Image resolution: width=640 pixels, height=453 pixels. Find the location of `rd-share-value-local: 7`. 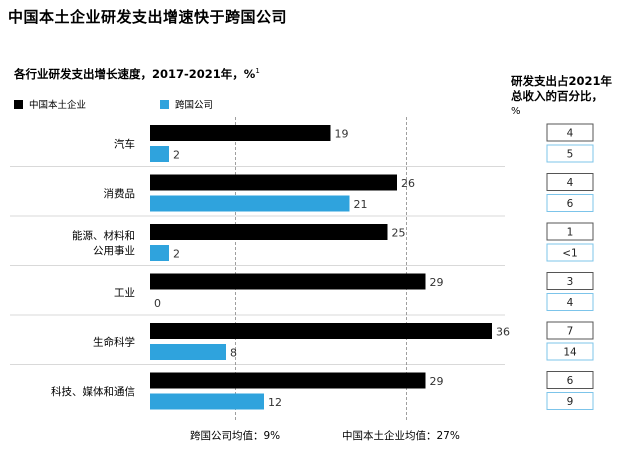

rd-share-value-local: 7 is located at coordinates (570, 332).